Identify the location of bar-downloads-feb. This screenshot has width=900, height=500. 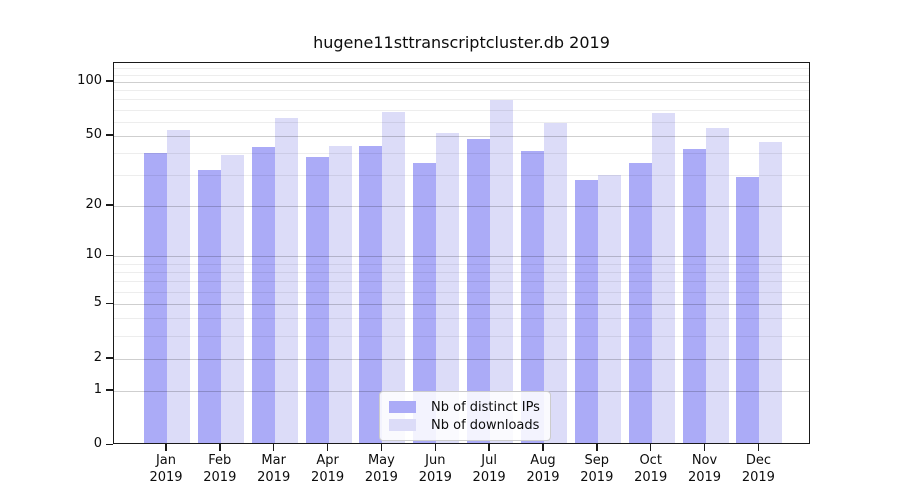
(232, 298).